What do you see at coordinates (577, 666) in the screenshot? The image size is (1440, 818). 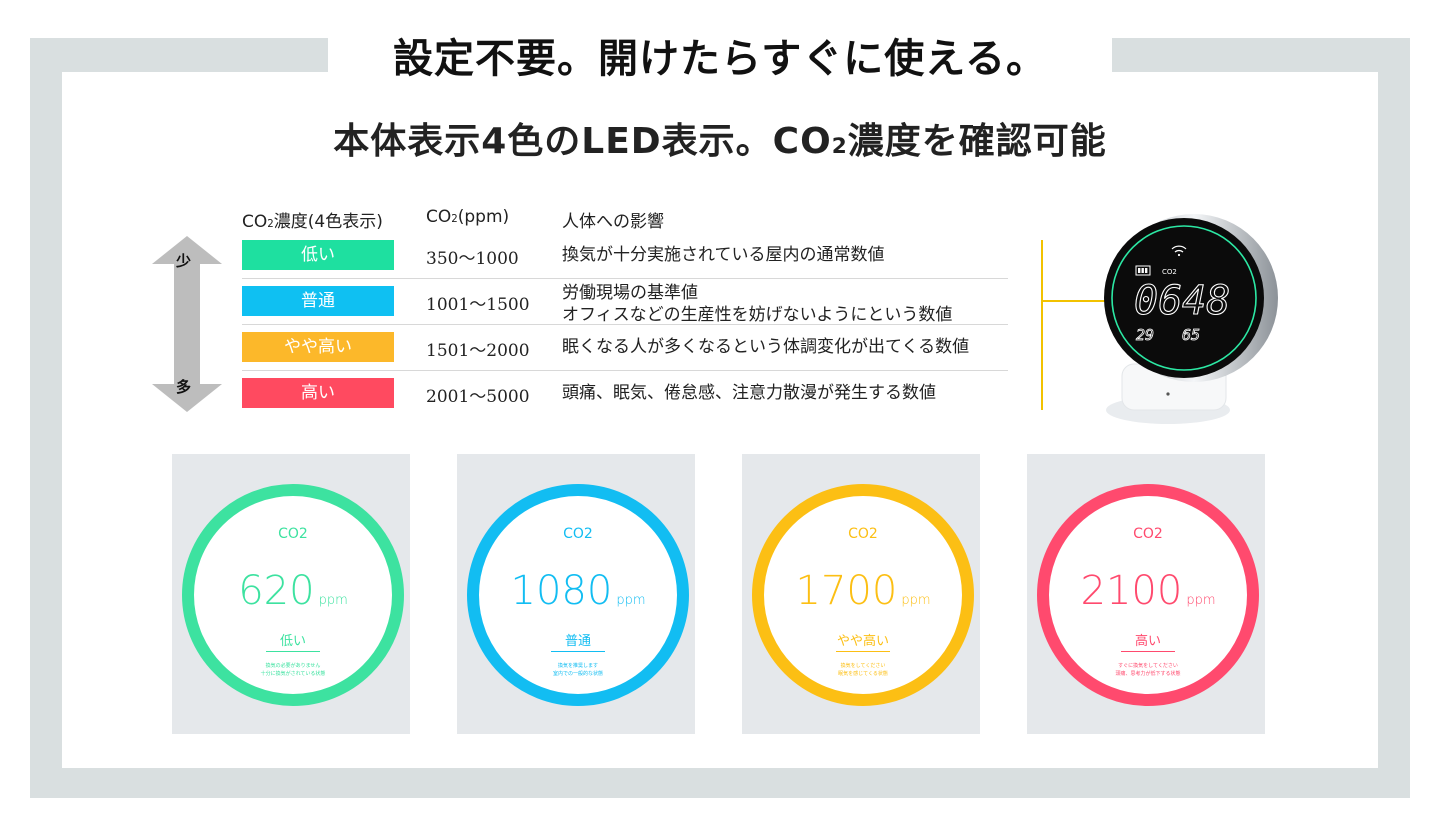 I see `card-note-line-1: 換気を推奨します` at bounding box center [577, 666].